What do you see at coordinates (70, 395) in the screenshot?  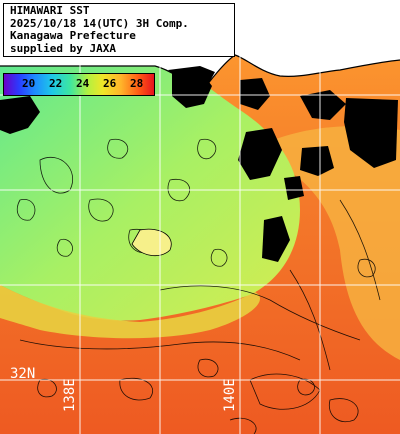 I see `longitude-label-138e: 138E` at bounding box center [70, 395].